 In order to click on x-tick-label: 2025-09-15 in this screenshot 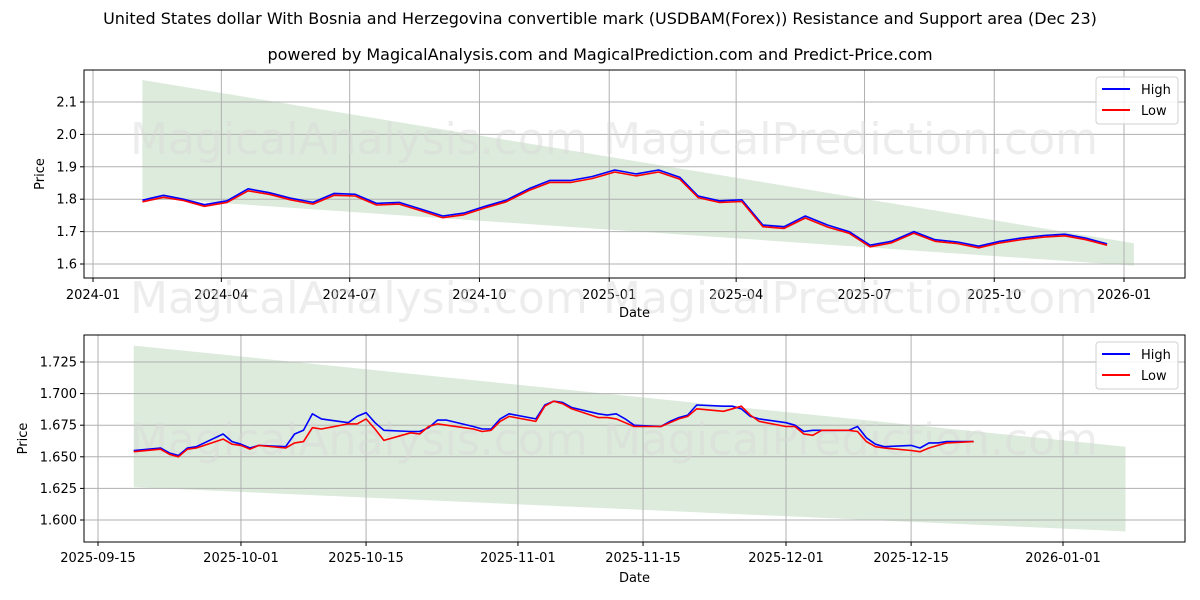, I will do `click(98, 558)`.